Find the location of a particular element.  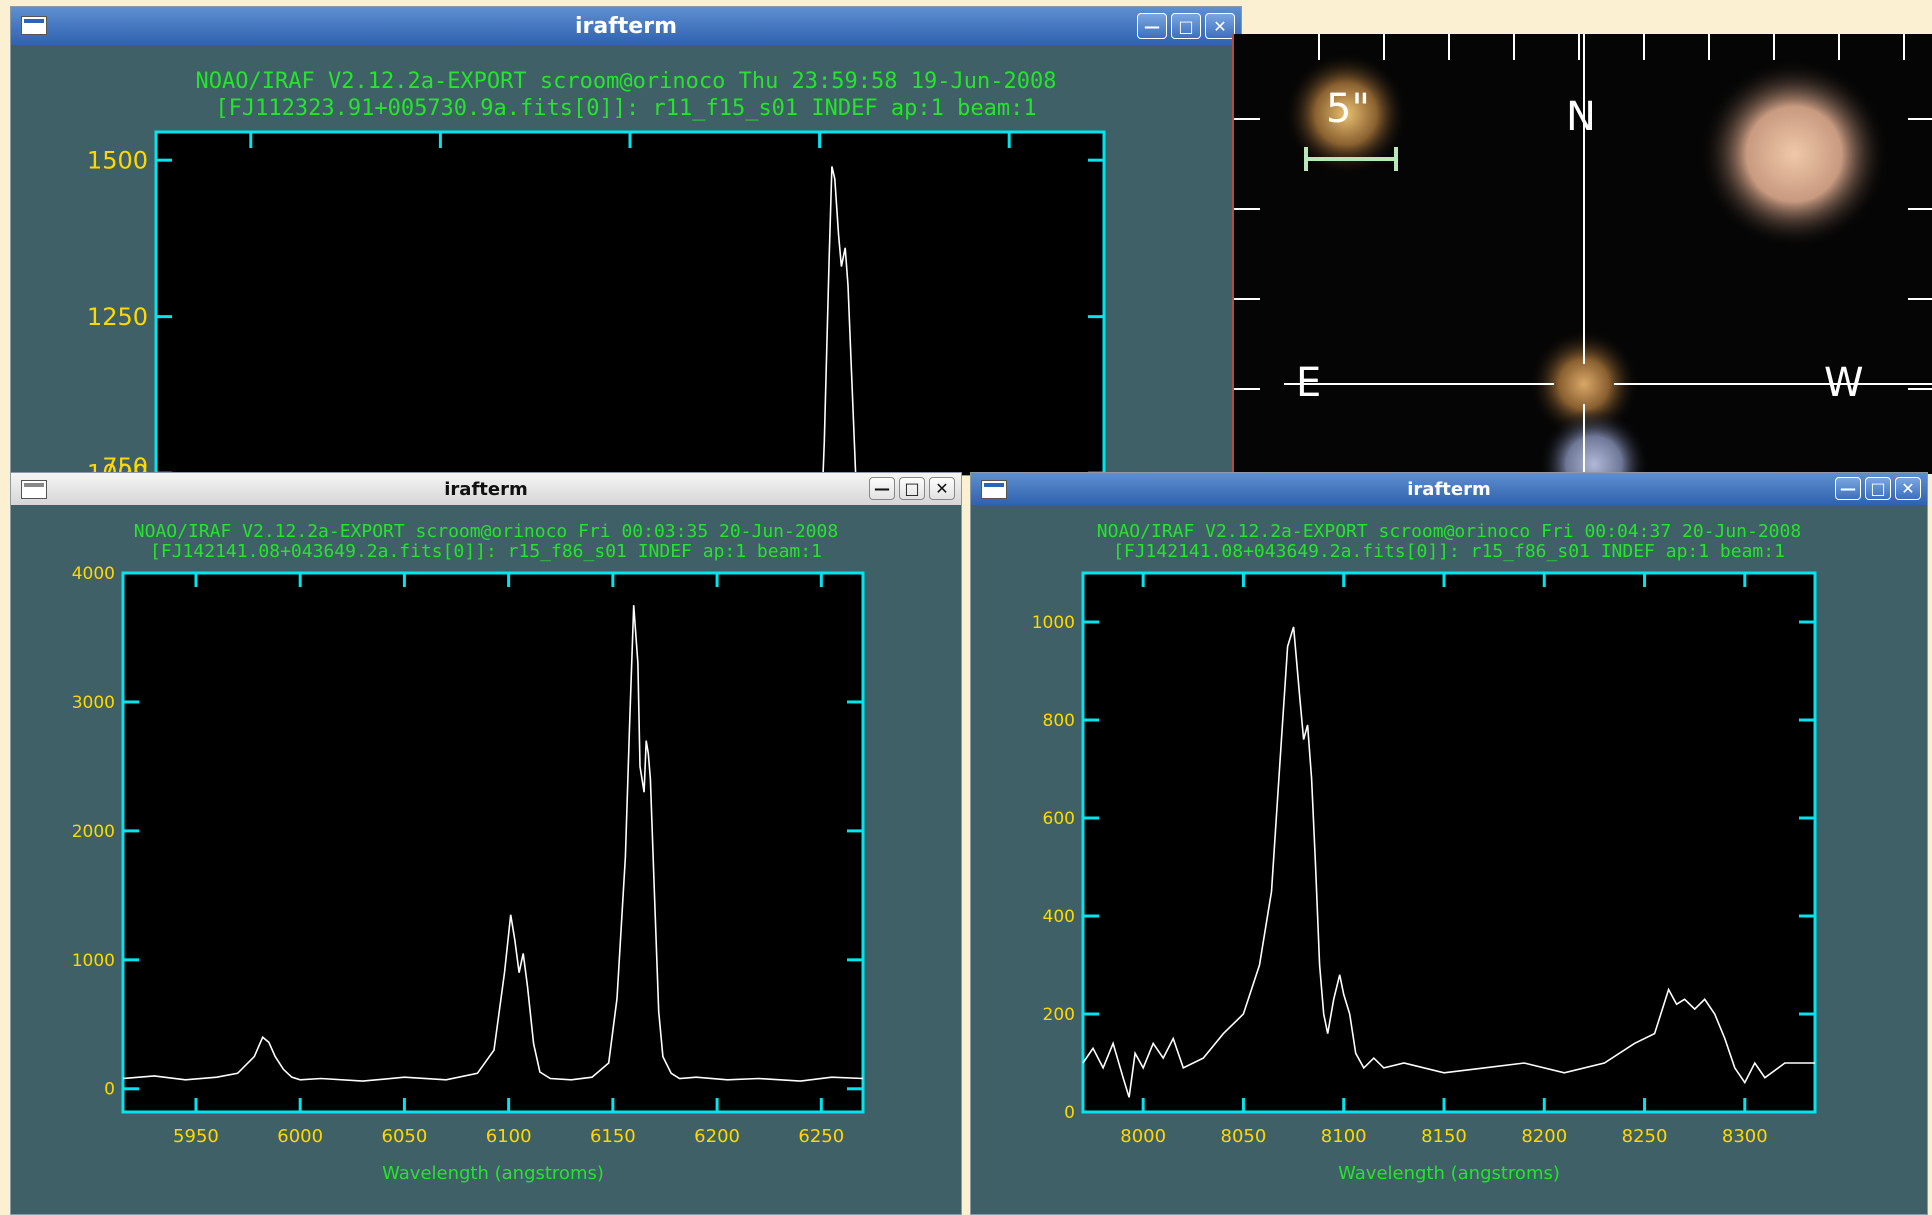

sky-image-overlay is located at coordinates (1583, 254).